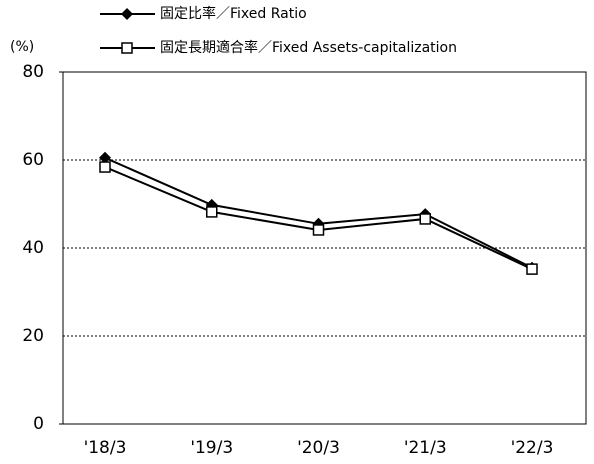 The height and width of the screenshot is (464, 594). What do you see at coordinates (233, 13) in the screenshot?
I see `legend-label: 固定比率／Fixed Ratio` at bounding box center [233, 13].